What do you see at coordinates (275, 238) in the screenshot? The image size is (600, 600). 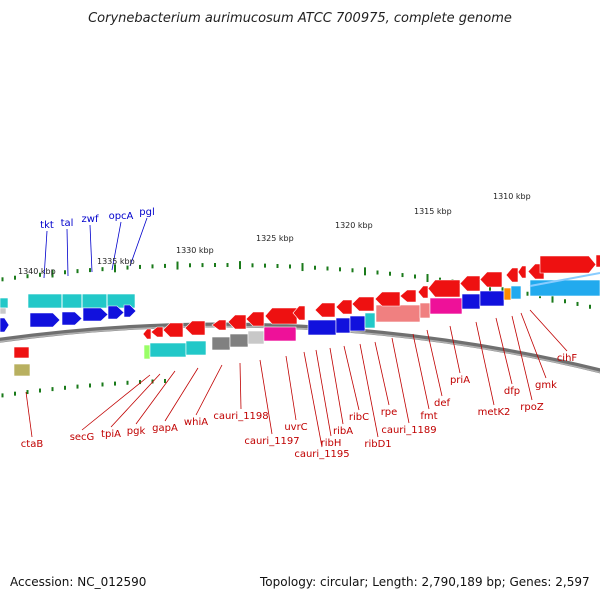 I see `kbp-label: 1325 kbp` at bounding box center [275, 238].